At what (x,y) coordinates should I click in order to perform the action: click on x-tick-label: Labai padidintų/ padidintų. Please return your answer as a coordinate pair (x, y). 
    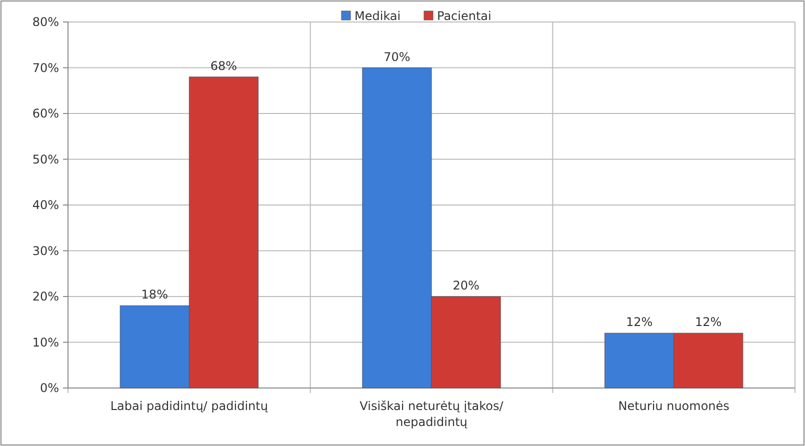
    Looking at the image, I should click on (189, 406).